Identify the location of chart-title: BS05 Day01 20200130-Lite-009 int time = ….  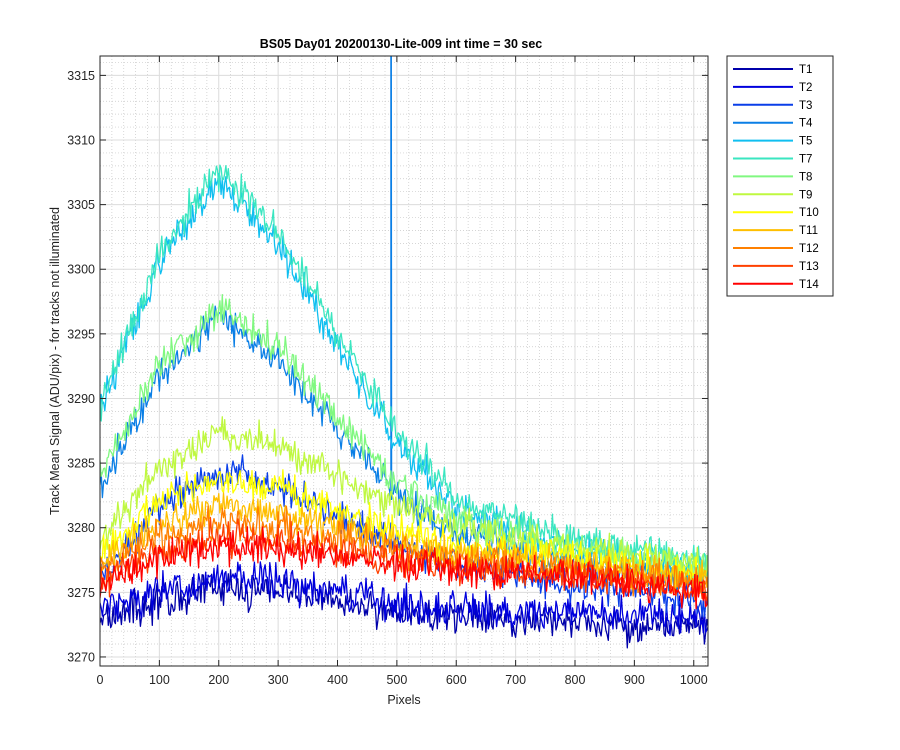
(401, 44).